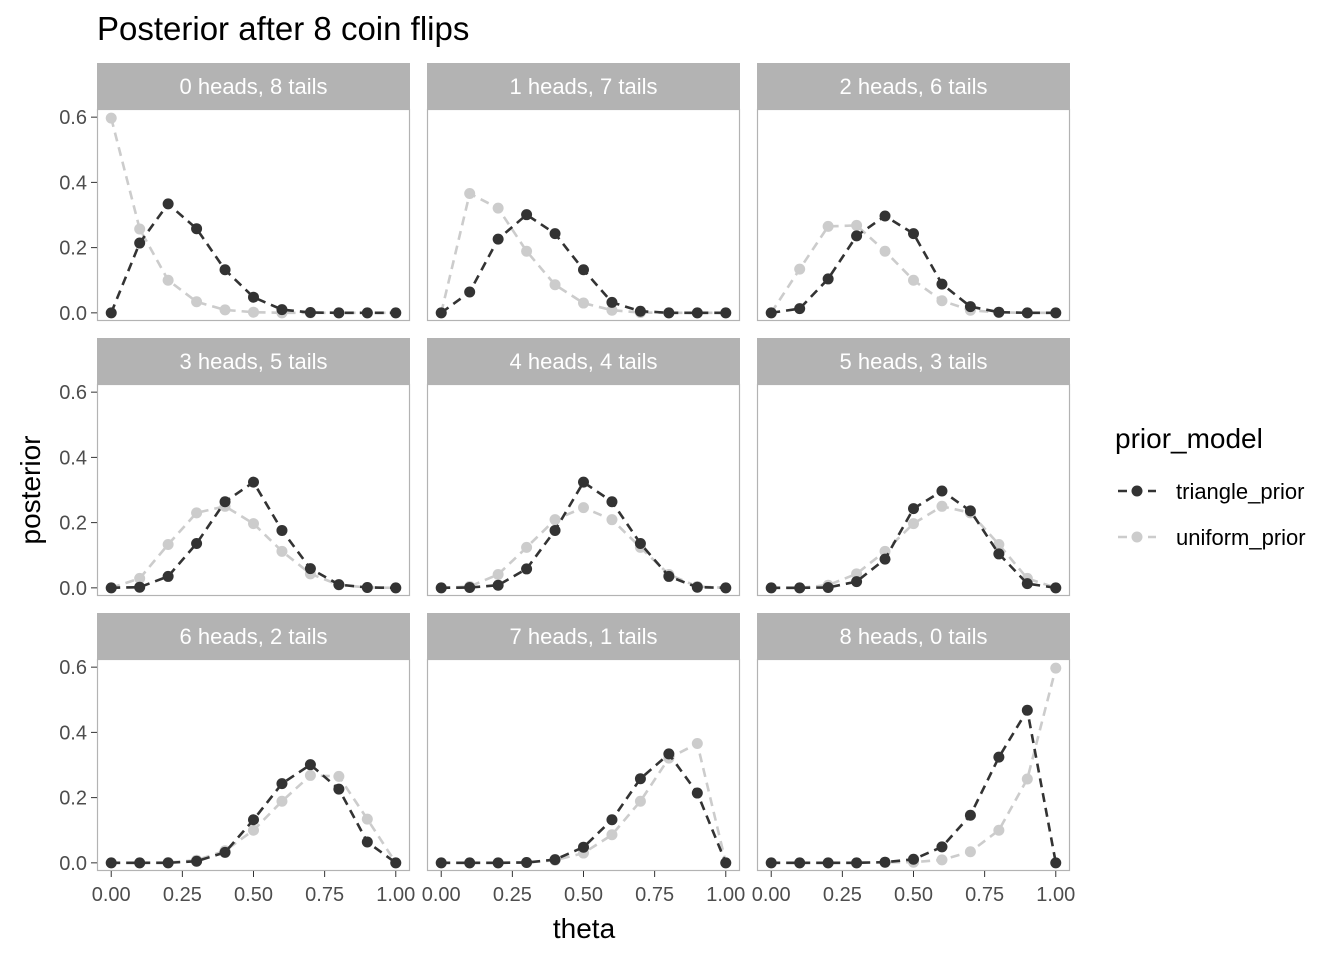 Image resolution: width=1344 pixels, height=965 pixels. I want to click on x-tick-label: 0.25, so click(842, 895).